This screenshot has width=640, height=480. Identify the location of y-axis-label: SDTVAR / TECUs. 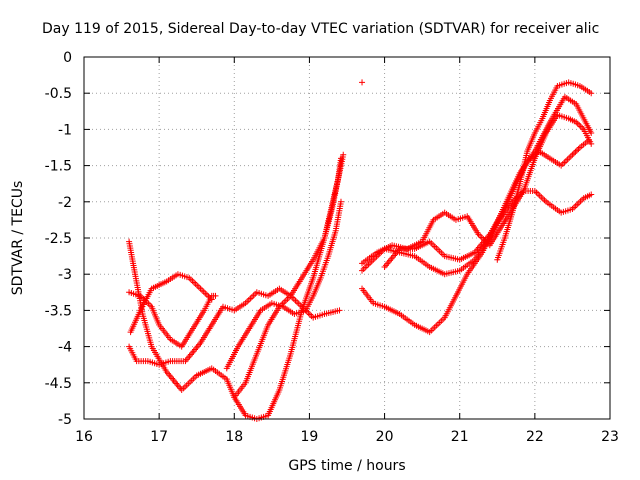
(18, 238).